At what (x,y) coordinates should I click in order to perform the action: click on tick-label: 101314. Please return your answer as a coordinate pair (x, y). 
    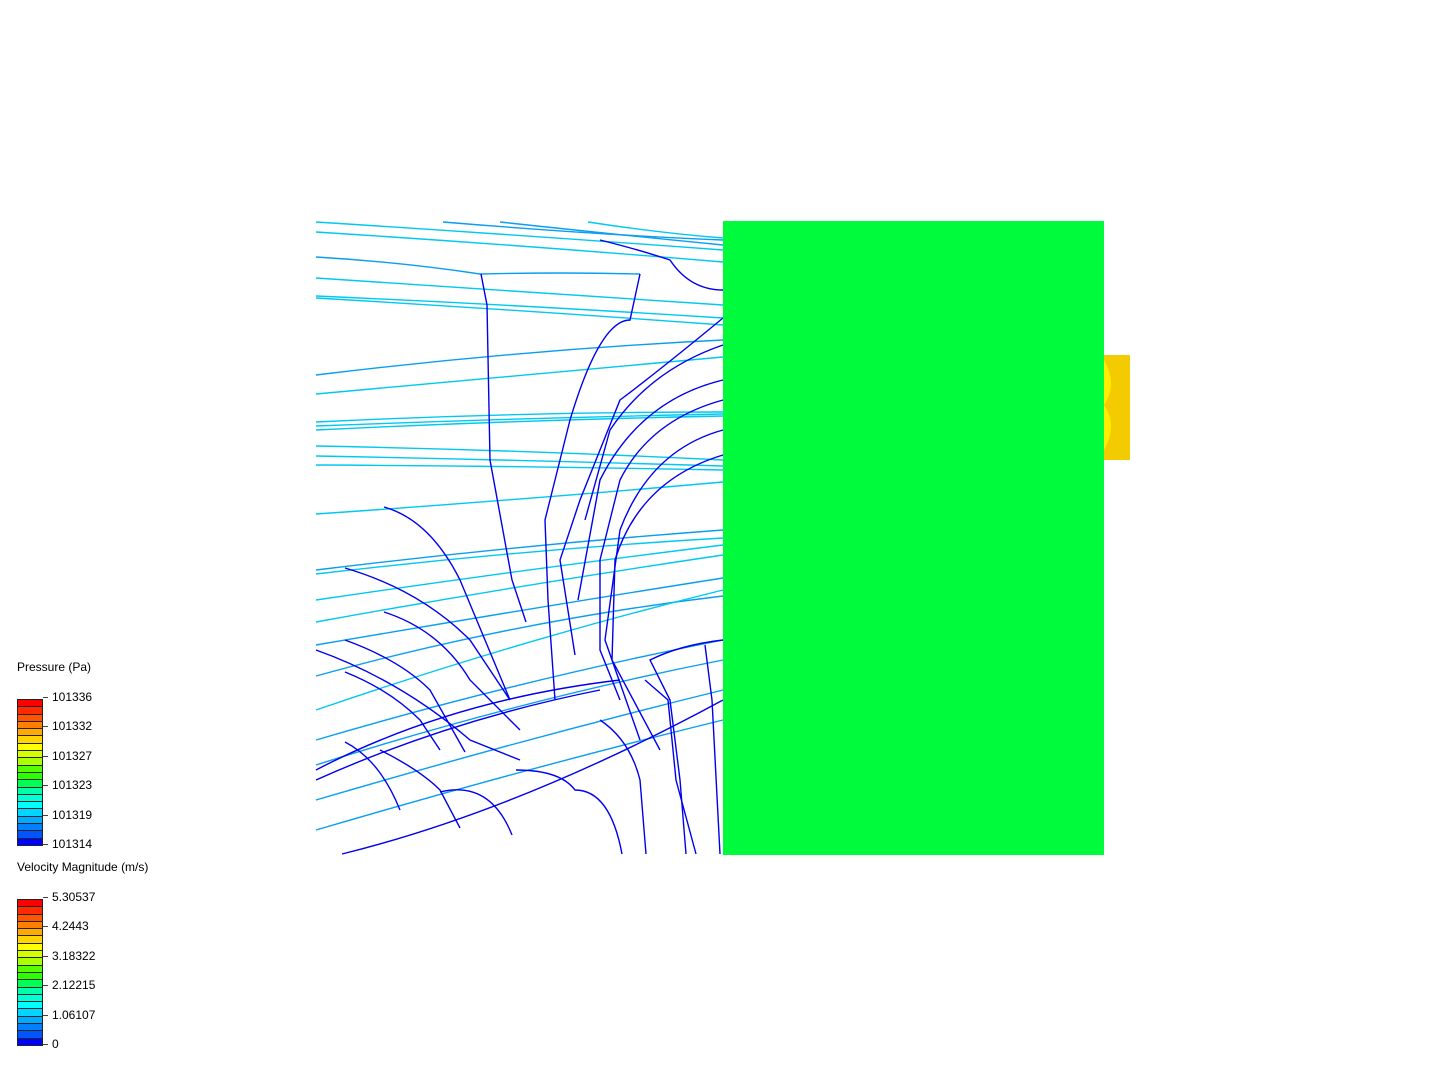
    Looking at the image, I should click on (72, 844).